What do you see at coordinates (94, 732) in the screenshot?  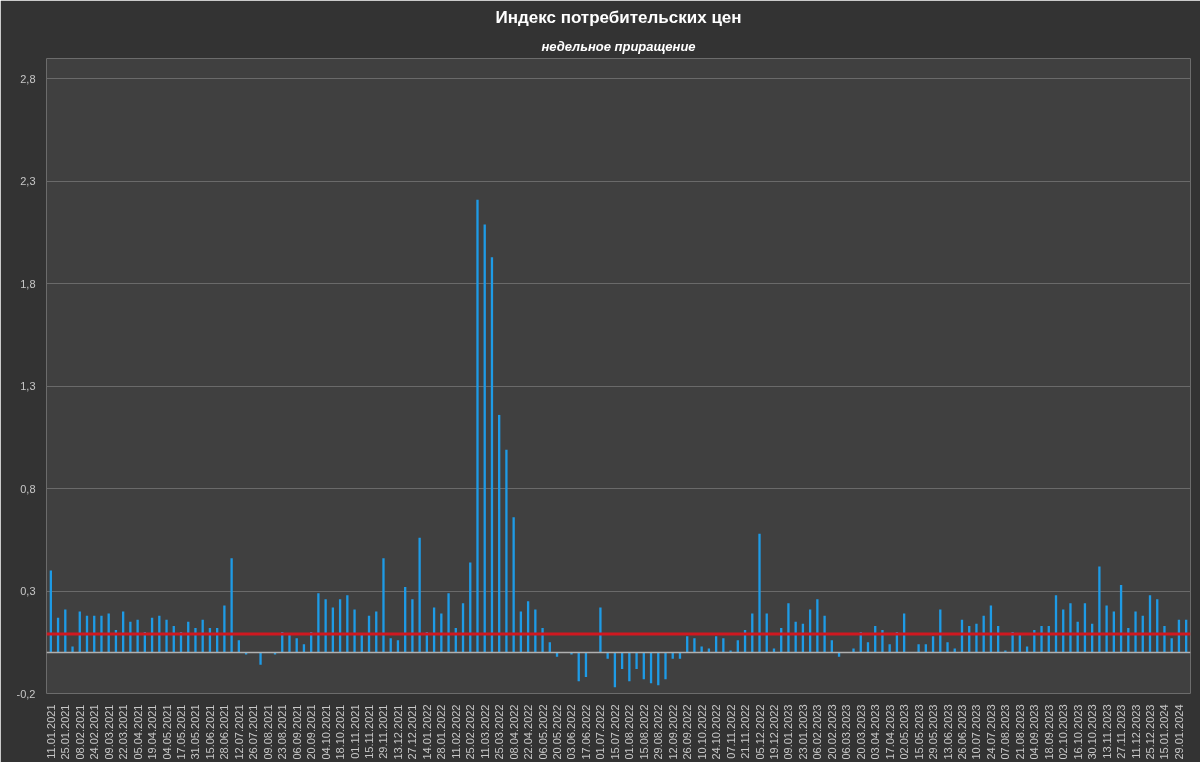 I see `x-tick-label: 24.02.2021` at bounding box center [94, 732].